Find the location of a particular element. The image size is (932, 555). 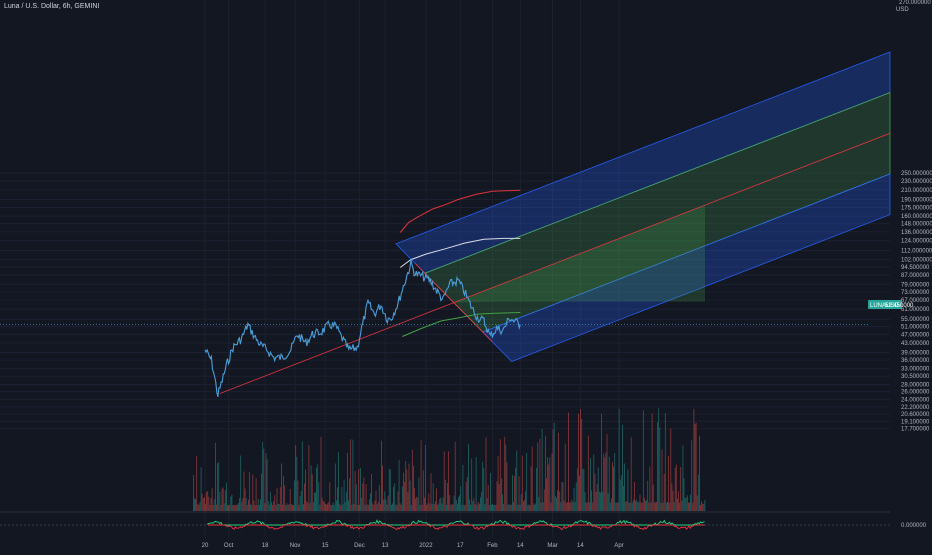

price-badge-label: LUNAUSD is located at coordinates (884, 306).